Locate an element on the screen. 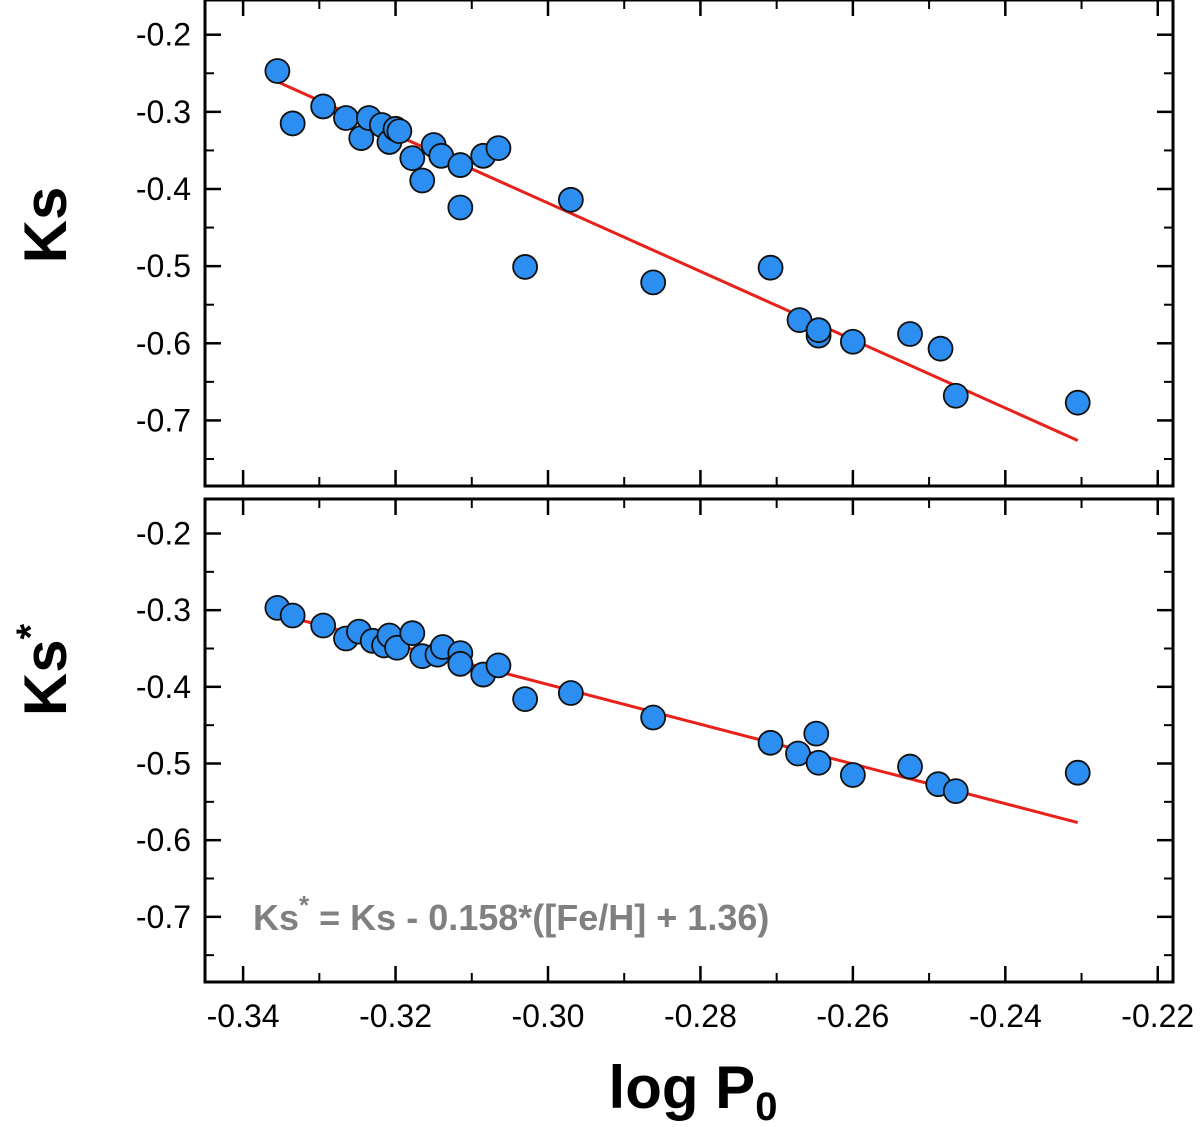  equation-annotation: Ks* = Ks - 0.158*([Fe/H] + 1.36) is located at coordinates (511, 914).